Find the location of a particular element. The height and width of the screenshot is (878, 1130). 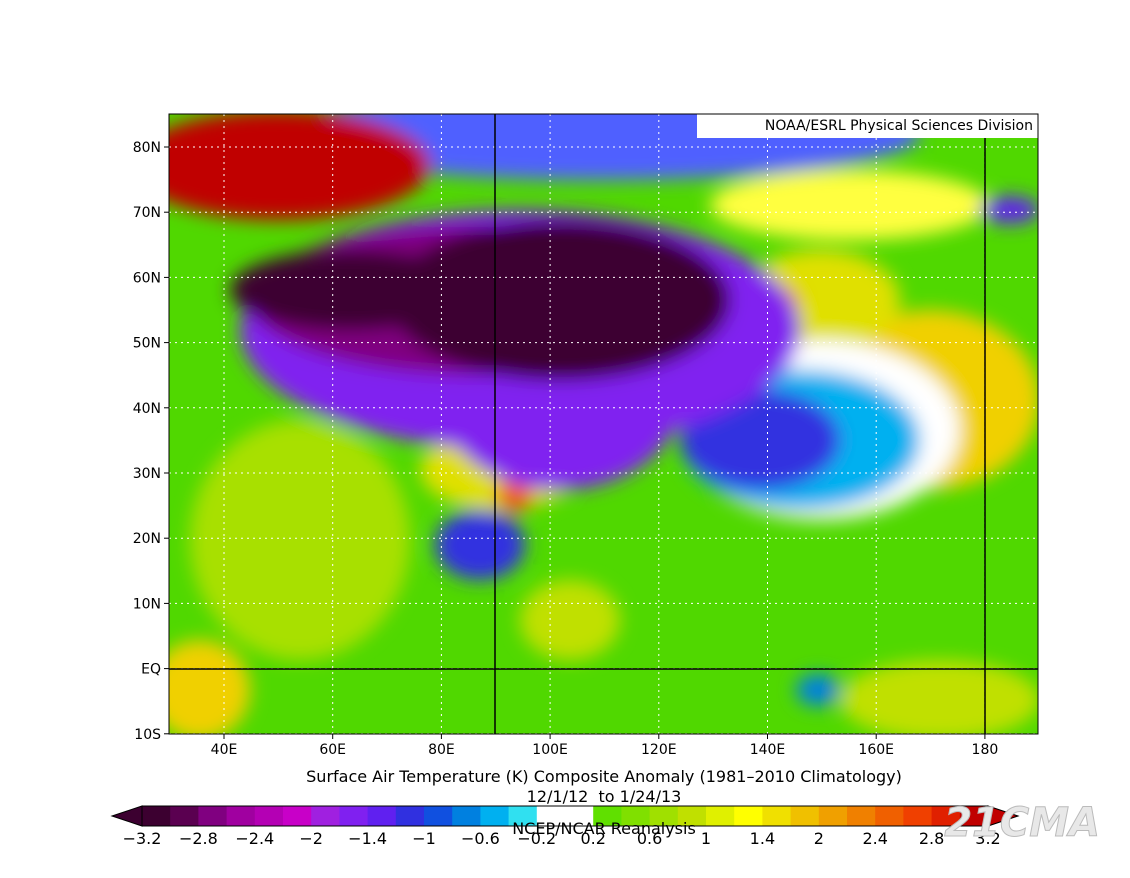

colorbar-label: −2 is located at coordinates (311, 838).